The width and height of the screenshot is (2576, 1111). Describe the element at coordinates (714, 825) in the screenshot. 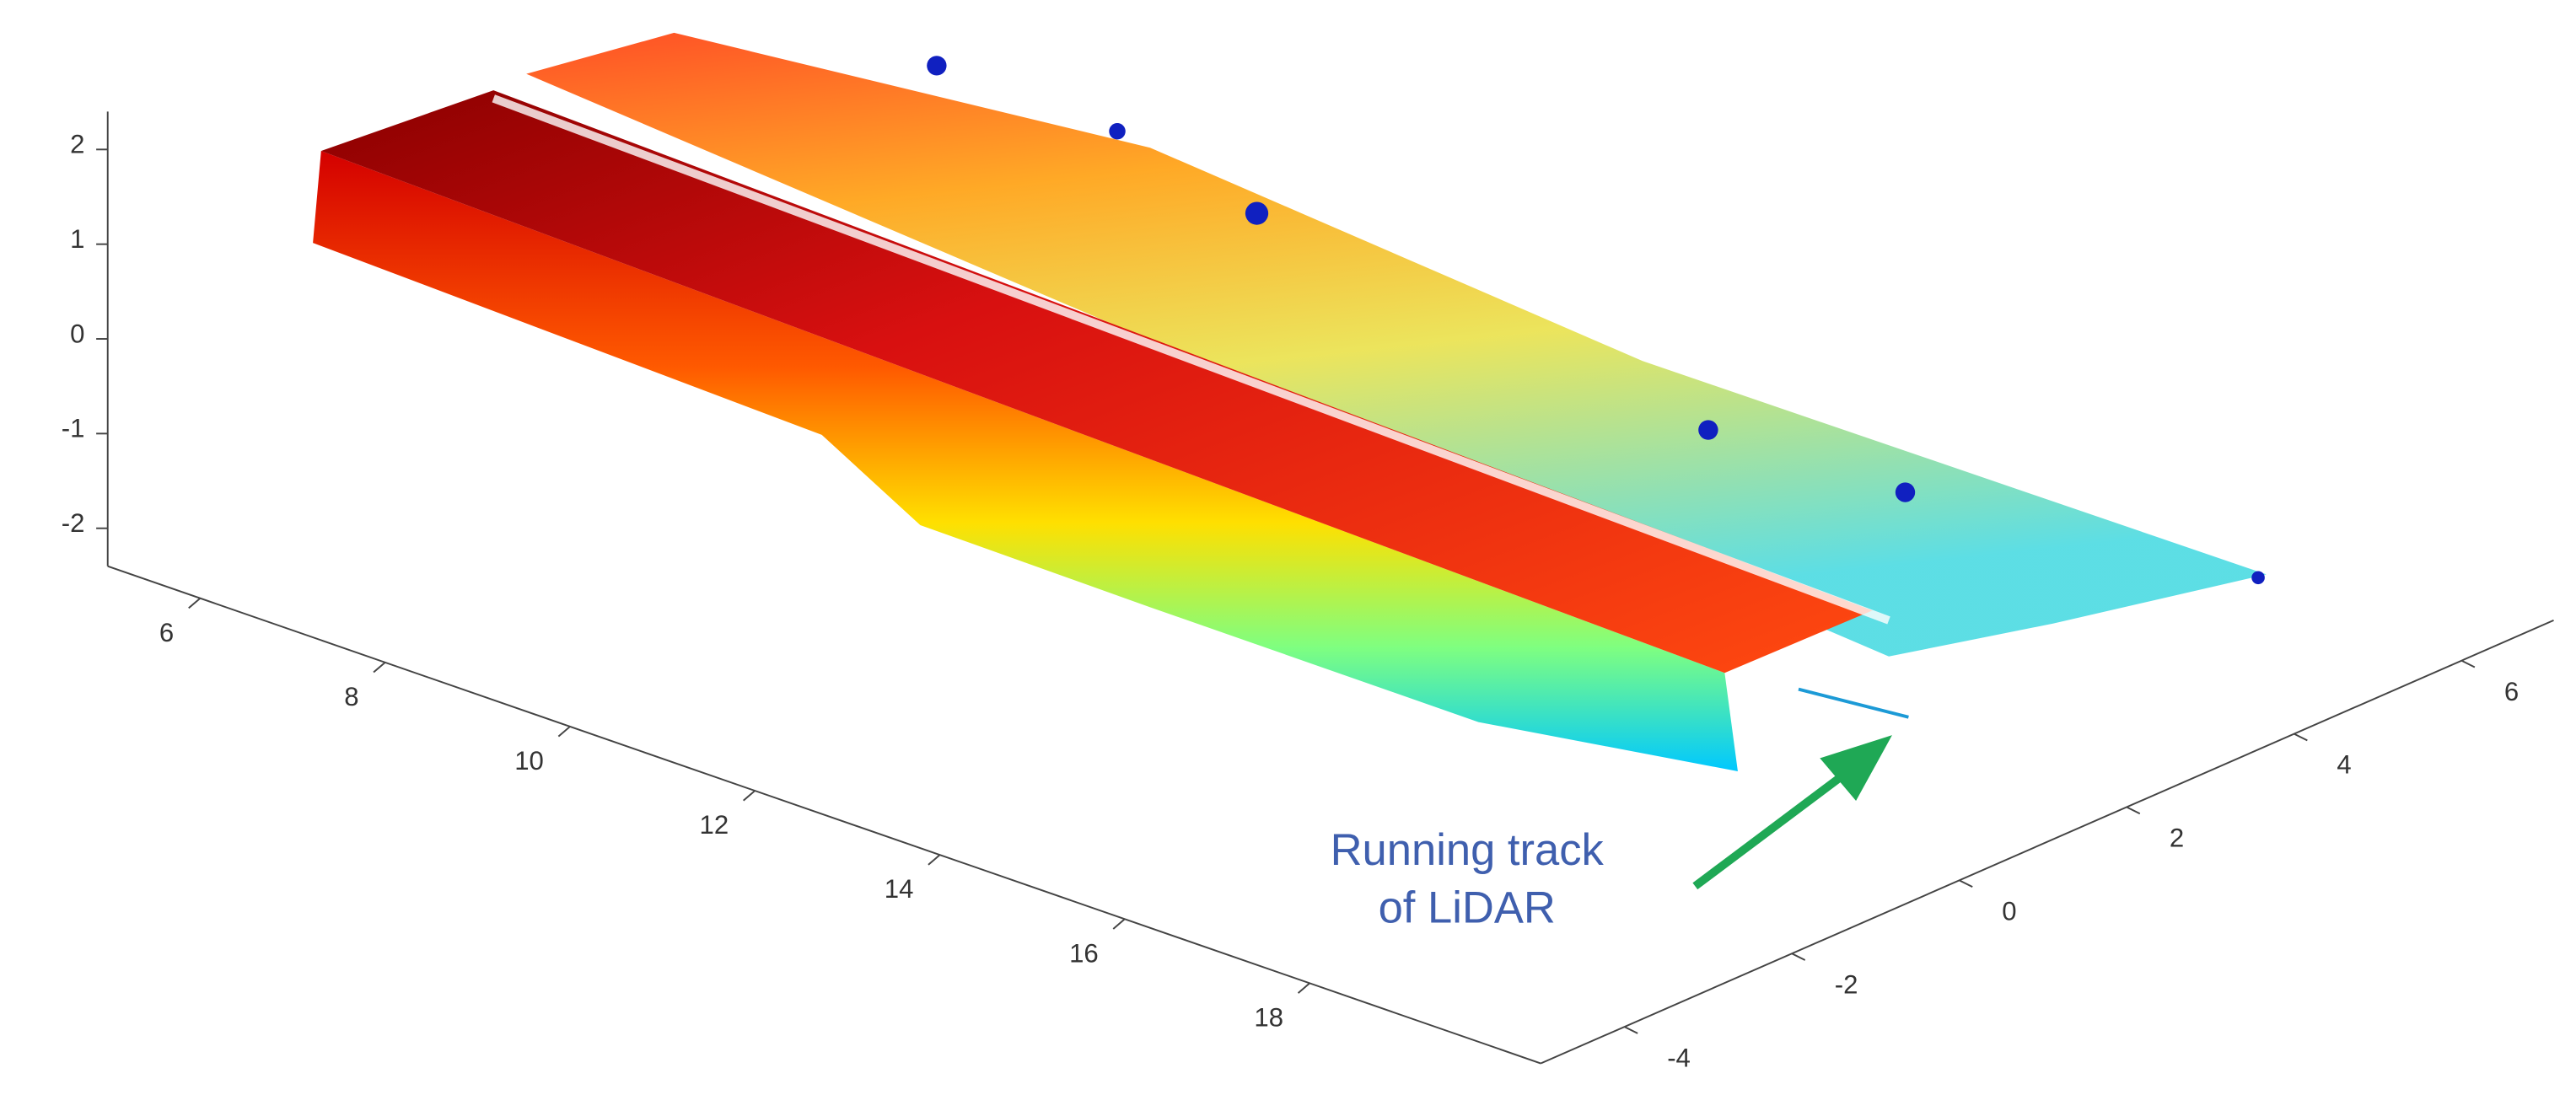

I see `x-tick-label: 12` at that location.